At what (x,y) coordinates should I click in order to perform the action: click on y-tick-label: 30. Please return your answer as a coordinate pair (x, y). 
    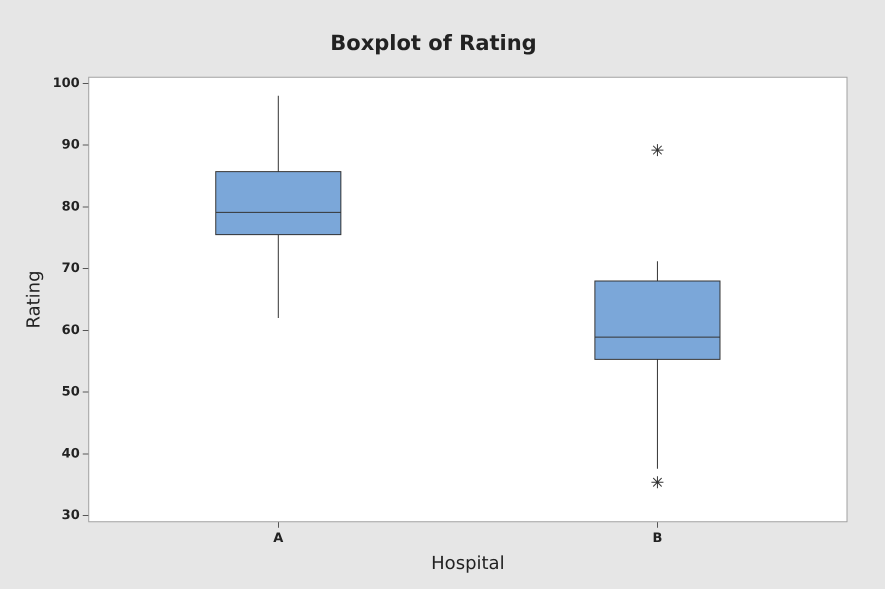
    Looking at the image, I should click on (71, 515).